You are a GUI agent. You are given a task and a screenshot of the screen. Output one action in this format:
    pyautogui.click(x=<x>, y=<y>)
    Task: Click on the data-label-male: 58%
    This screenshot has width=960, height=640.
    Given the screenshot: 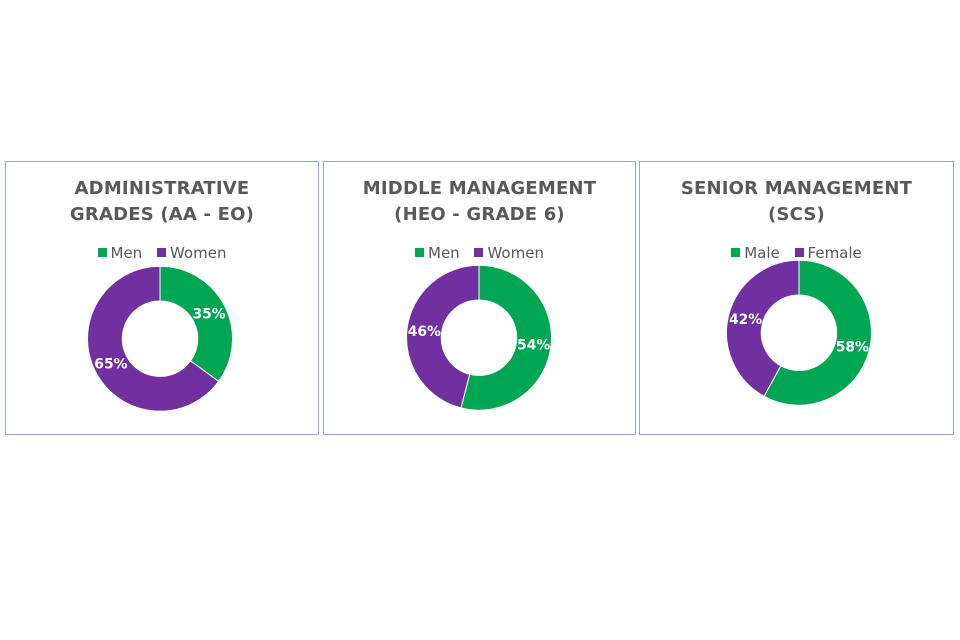 What is the action you would take?
    pyautogui.click(x=852, y=347)
    